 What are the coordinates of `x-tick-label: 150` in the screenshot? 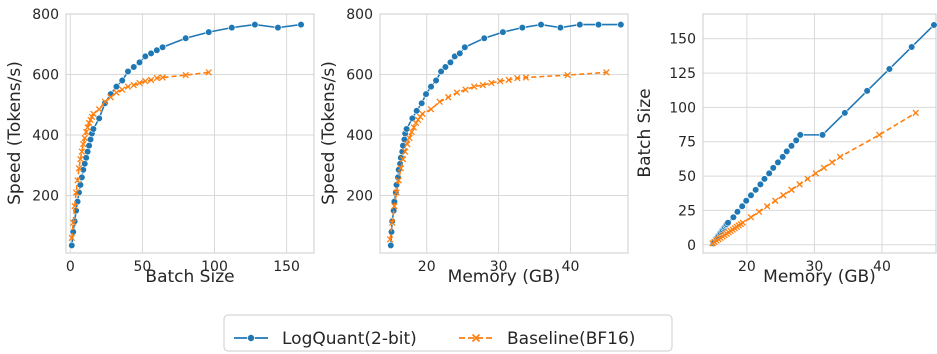 It's located at (286, 267).